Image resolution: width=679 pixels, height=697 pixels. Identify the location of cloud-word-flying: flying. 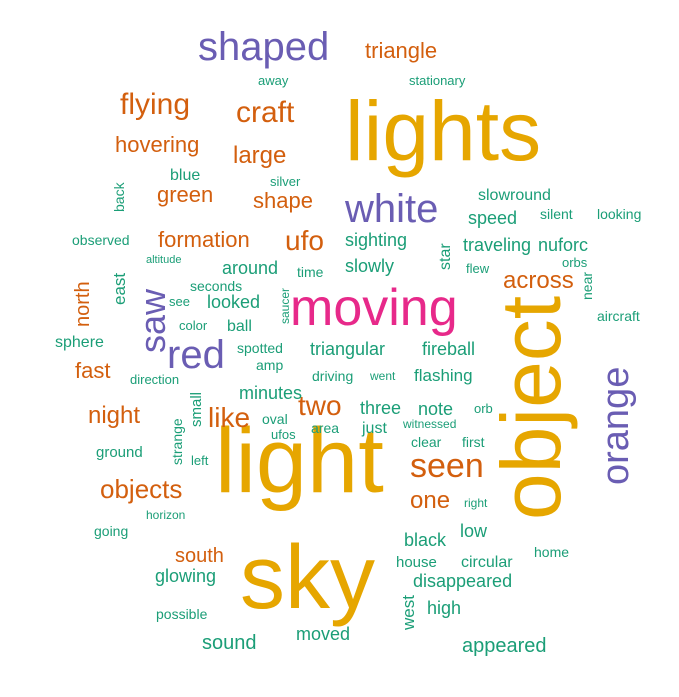
(155, 104).